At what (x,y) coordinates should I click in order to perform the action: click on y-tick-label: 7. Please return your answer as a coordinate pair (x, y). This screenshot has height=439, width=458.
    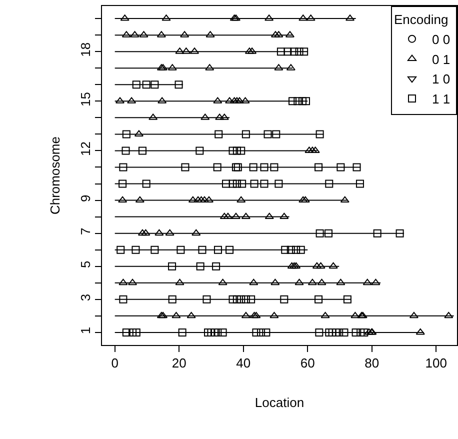
    Looking at the image, I should click on (85, 231).